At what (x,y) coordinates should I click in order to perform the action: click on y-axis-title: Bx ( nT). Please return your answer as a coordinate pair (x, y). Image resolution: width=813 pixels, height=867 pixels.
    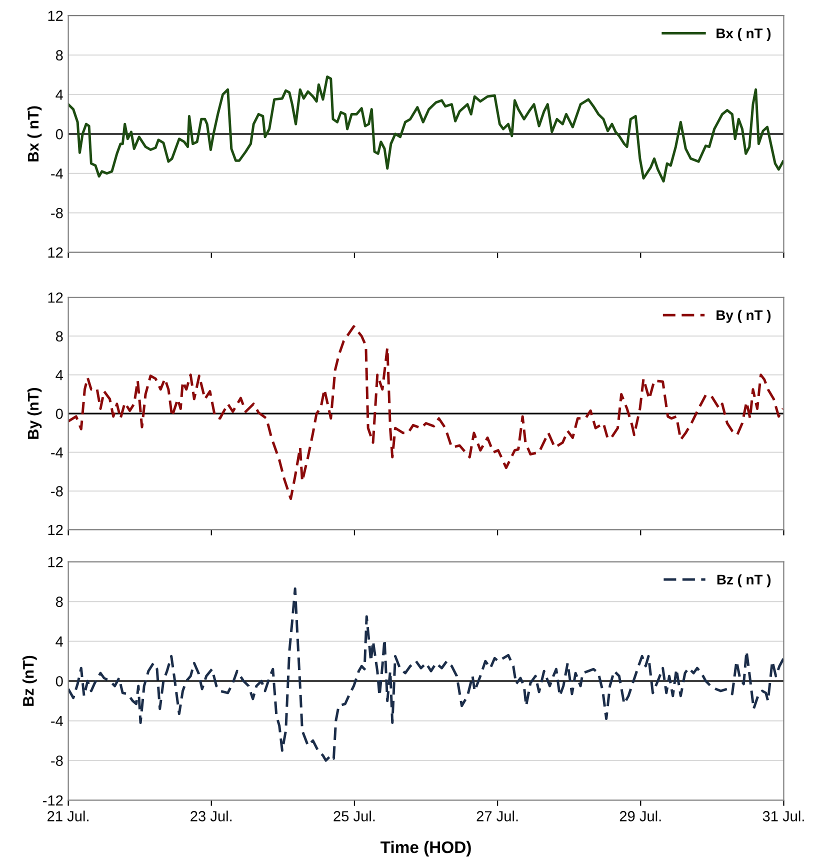
    Looking at the image, I should click on (34, 134).